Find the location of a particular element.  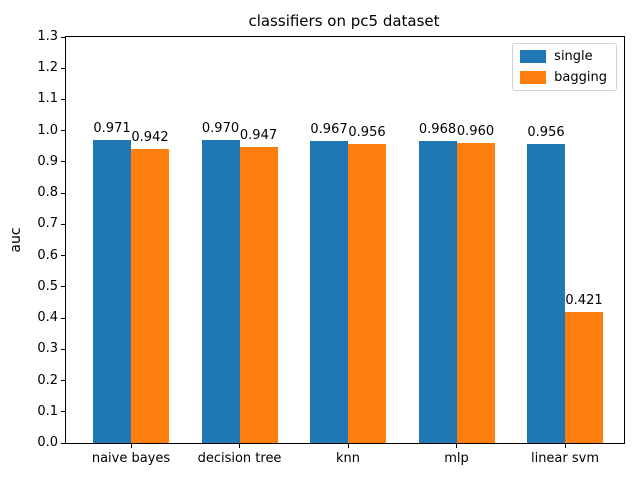

bar-single-knn is located at coordinates (329, 292).